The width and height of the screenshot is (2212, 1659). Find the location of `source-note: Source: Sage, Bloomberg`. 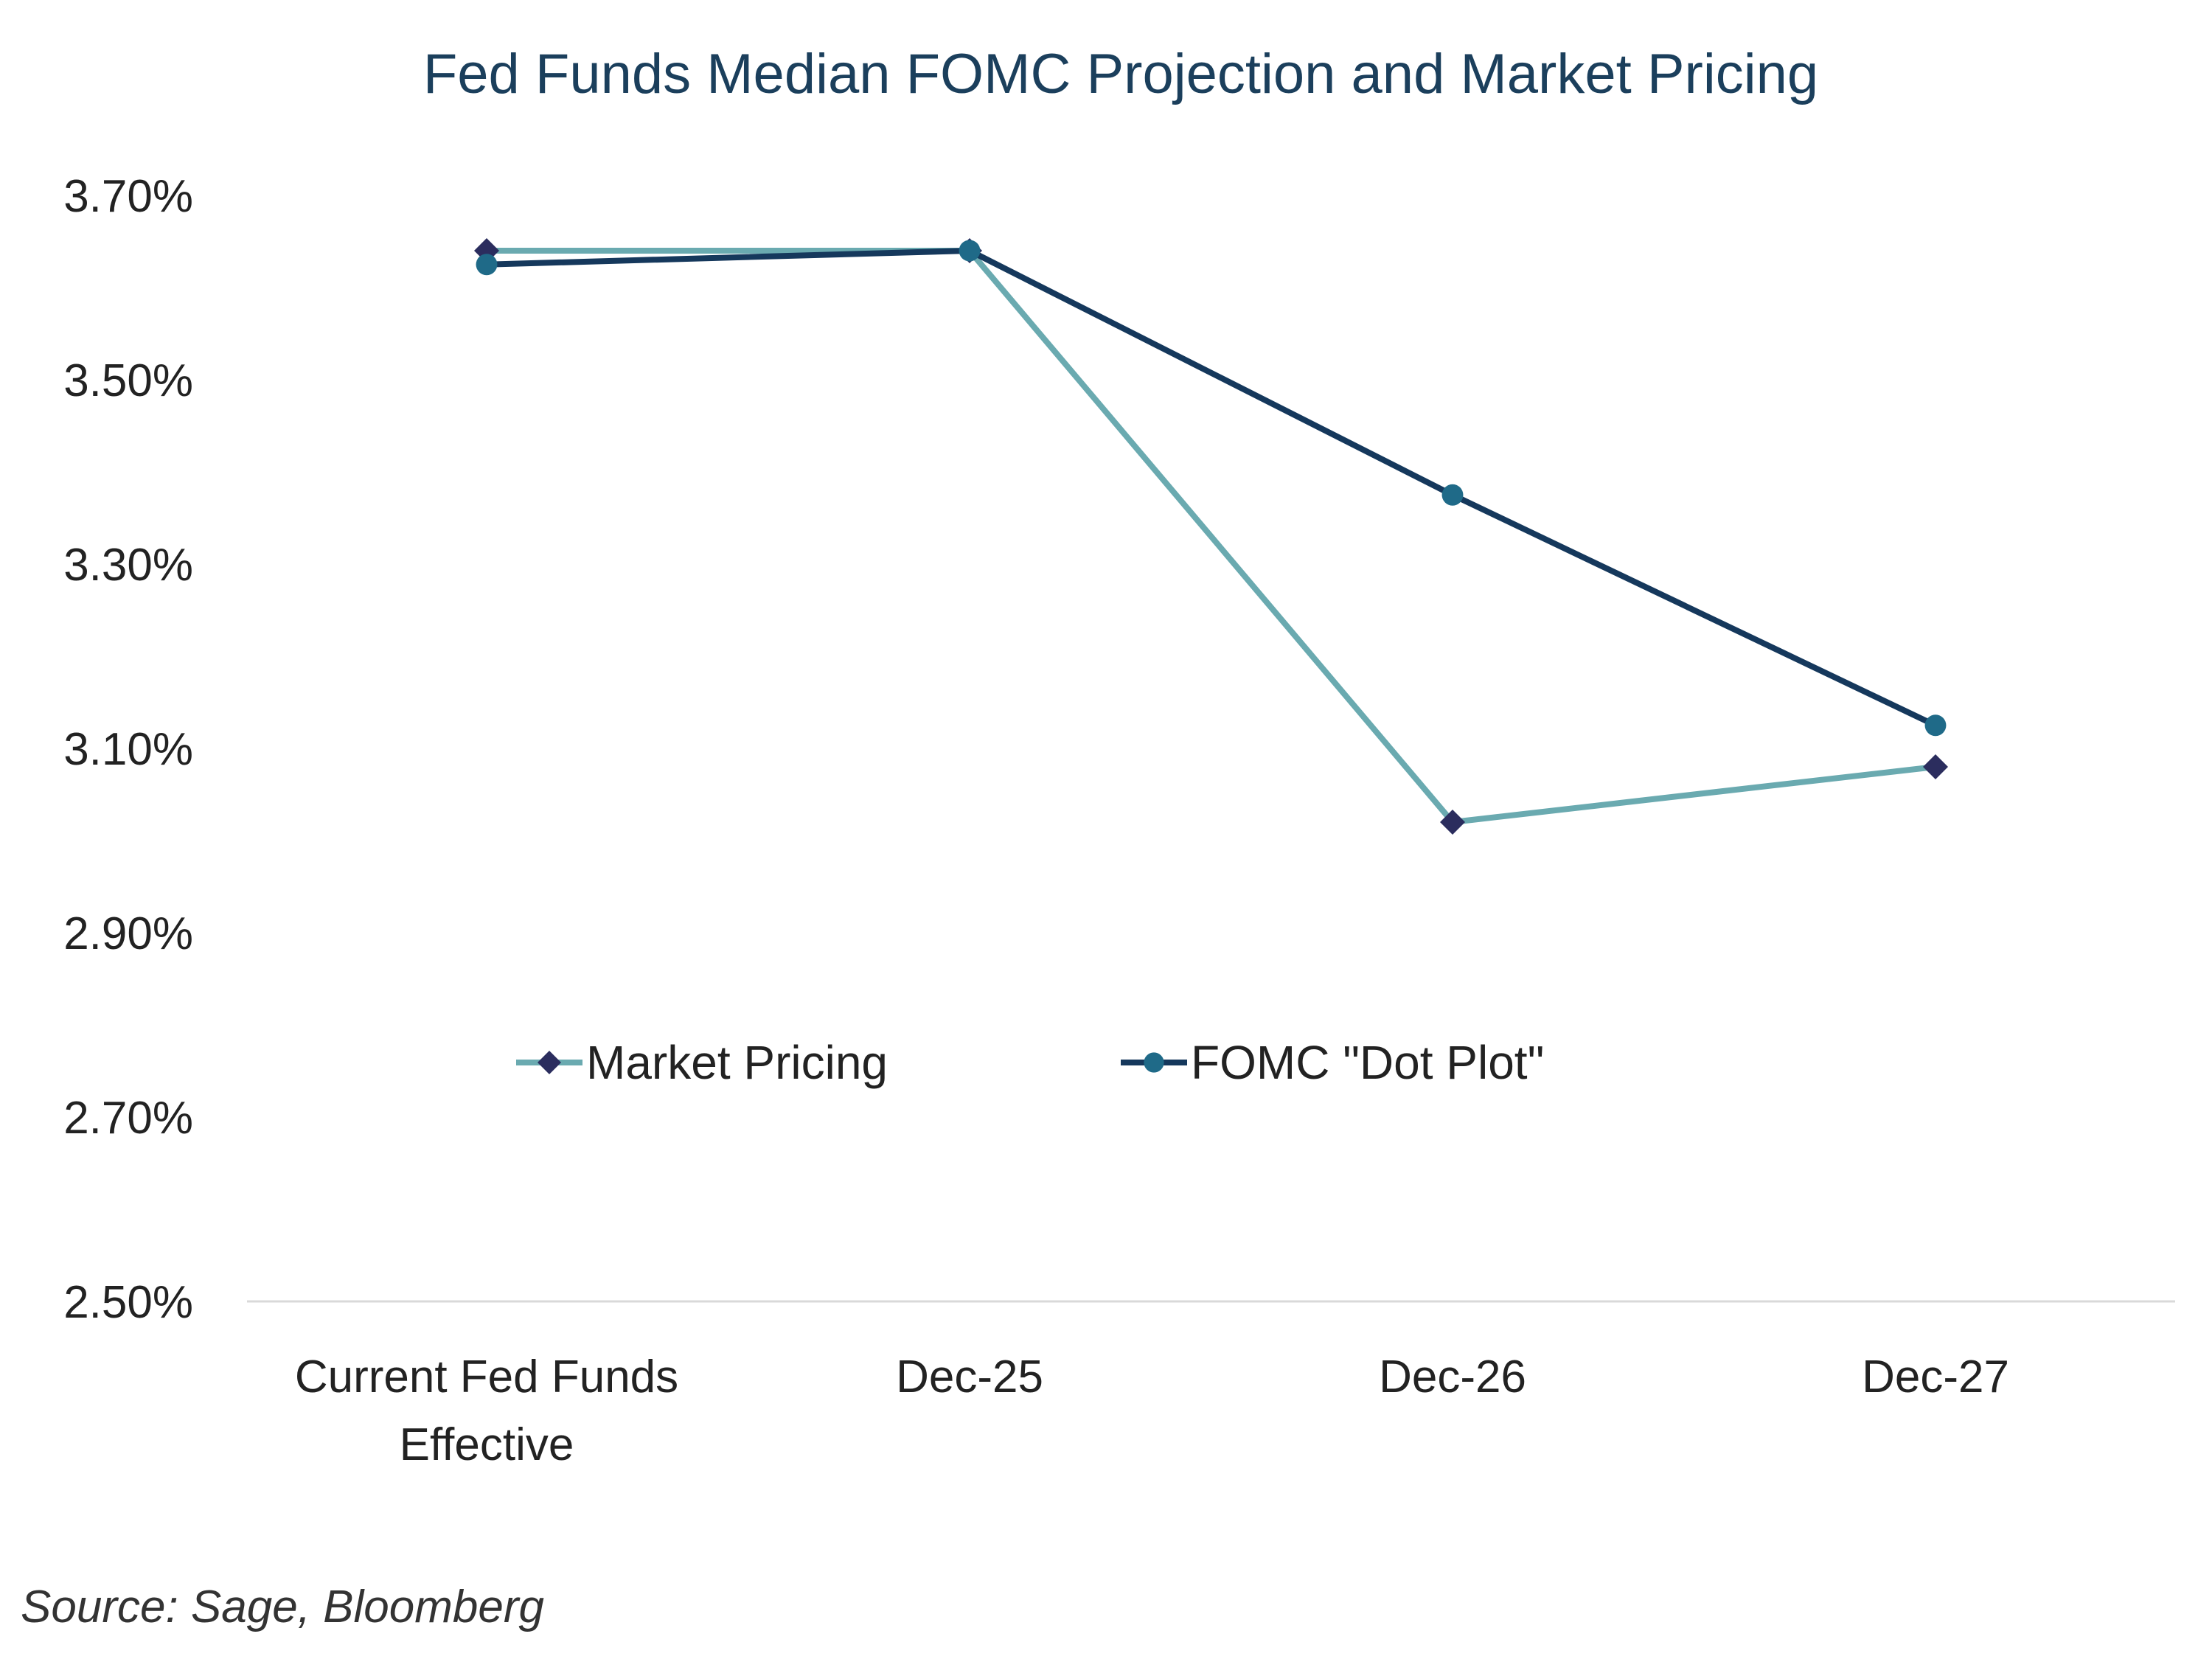

source-note: Source: Sage, Bloomberg is located at coordinates (282, 1607).